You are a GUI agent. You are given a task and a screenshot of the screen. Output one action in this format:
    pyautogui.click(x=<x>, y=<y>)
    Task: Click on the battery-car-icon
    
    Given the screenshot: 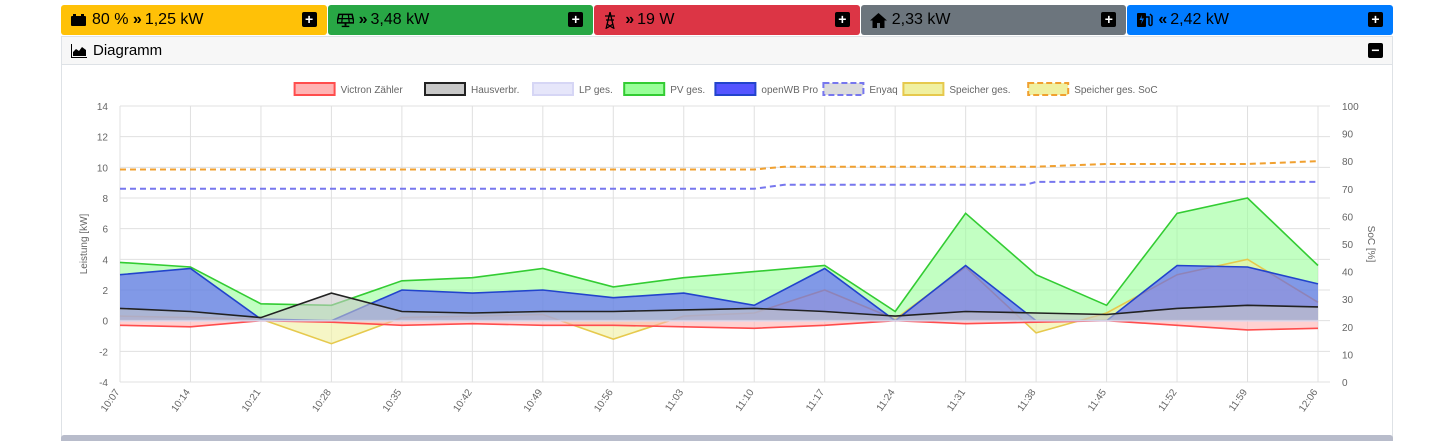 What is the action you would take?
    pyautogui.click(x=78, y=20)
    